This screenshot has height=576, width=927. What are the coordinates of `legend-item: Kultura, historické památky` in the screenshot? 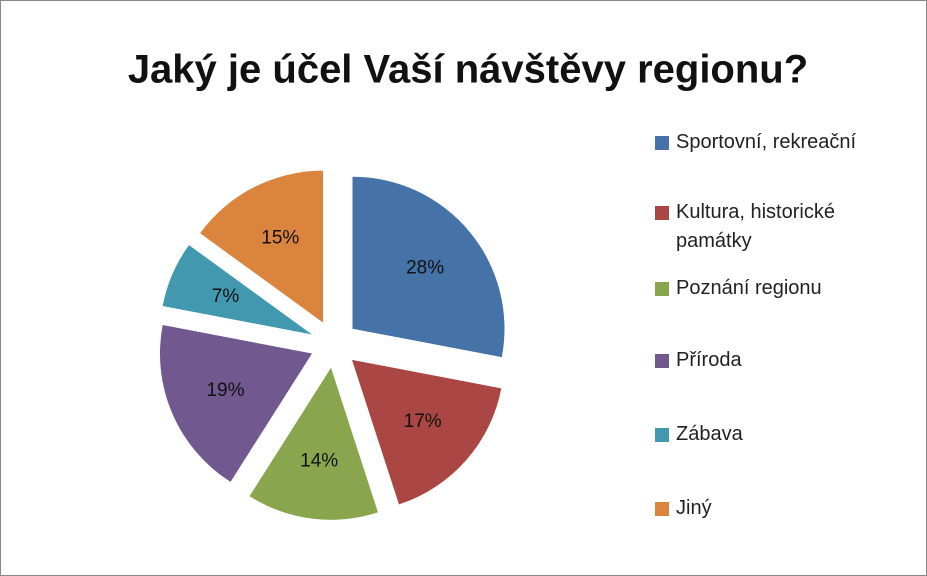 It's located at (780, 227).